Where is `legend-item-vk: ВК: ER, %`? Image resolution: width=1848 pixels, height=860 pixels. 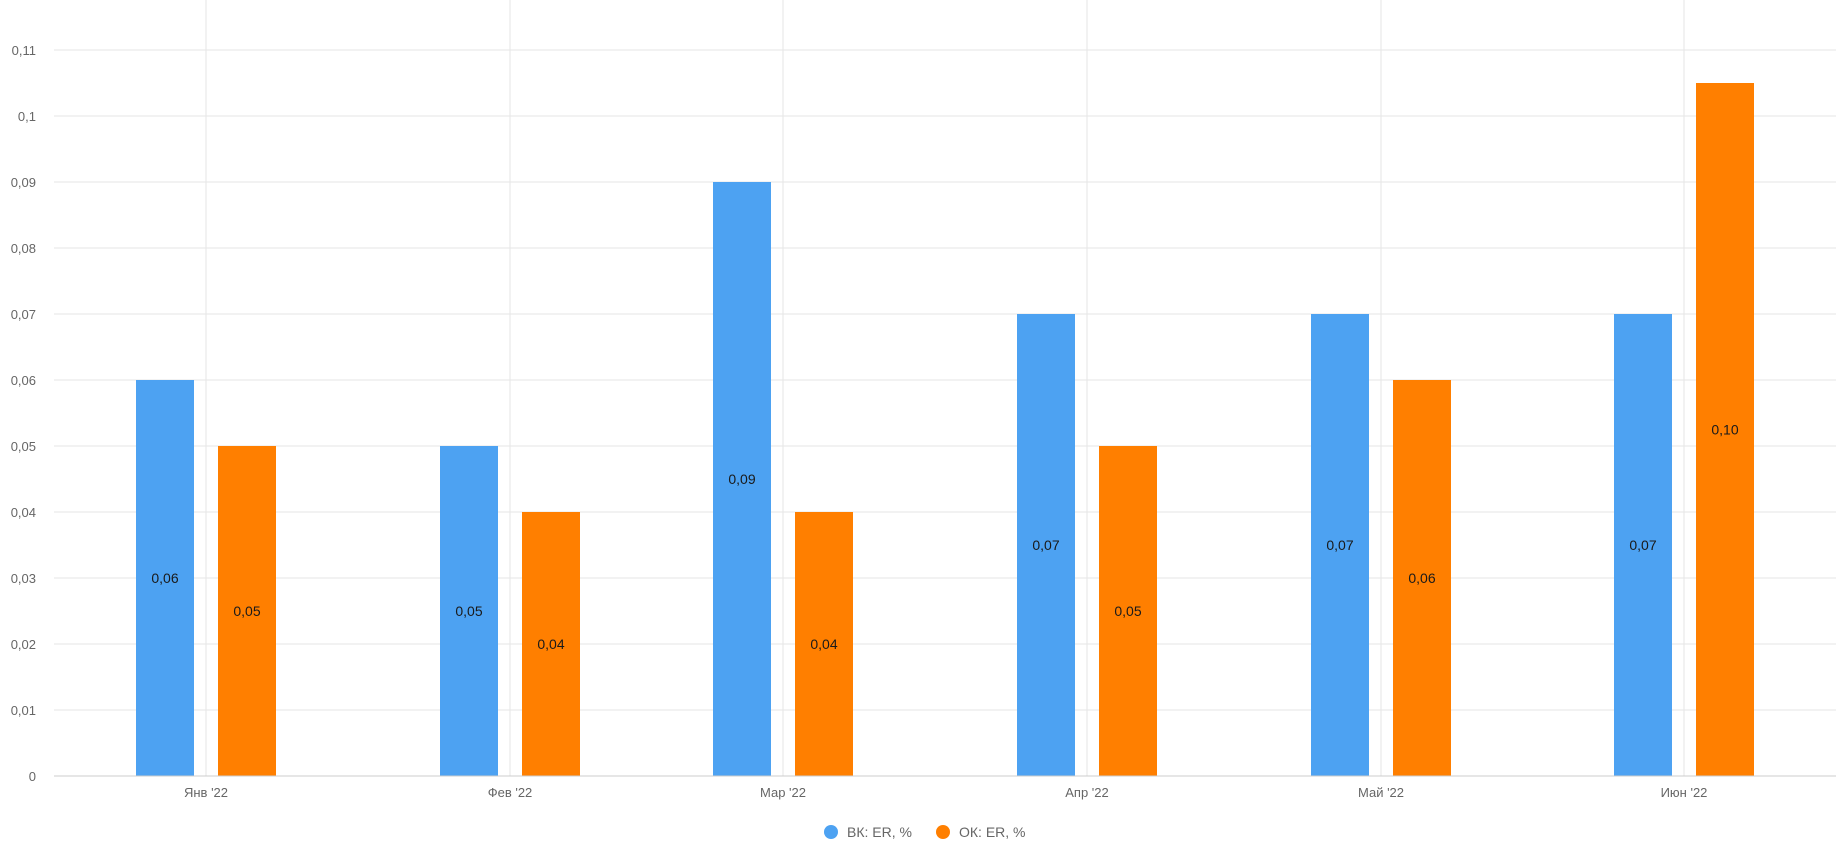 legend-item-vk: ВК: ER, % is located at coordinates (868, 832).